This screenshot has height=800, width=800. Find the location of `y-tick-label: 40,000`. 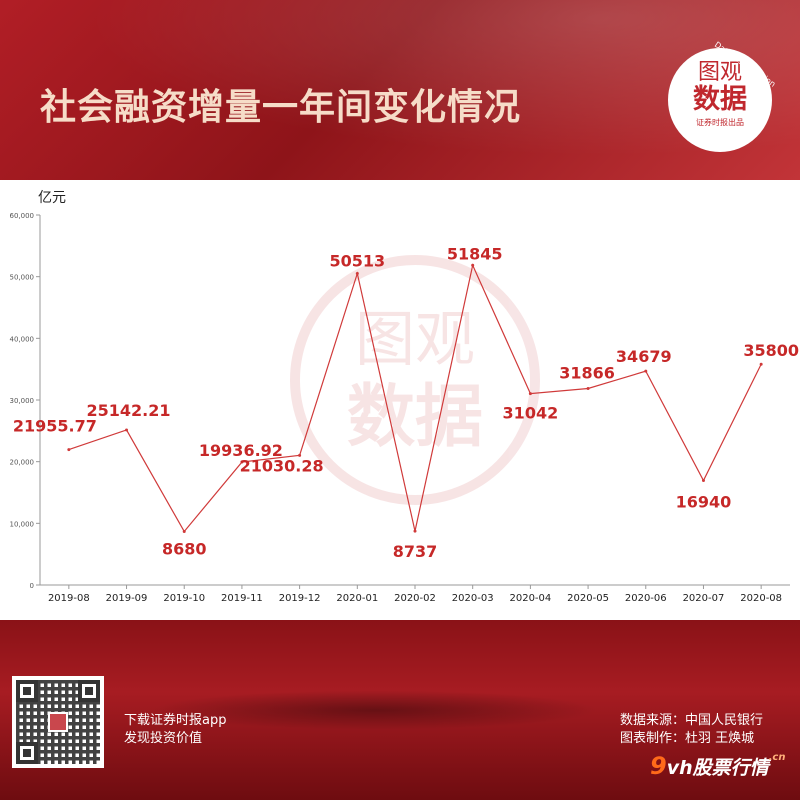

y-tick-label: 40,000 is located at coordinates (22, 339).